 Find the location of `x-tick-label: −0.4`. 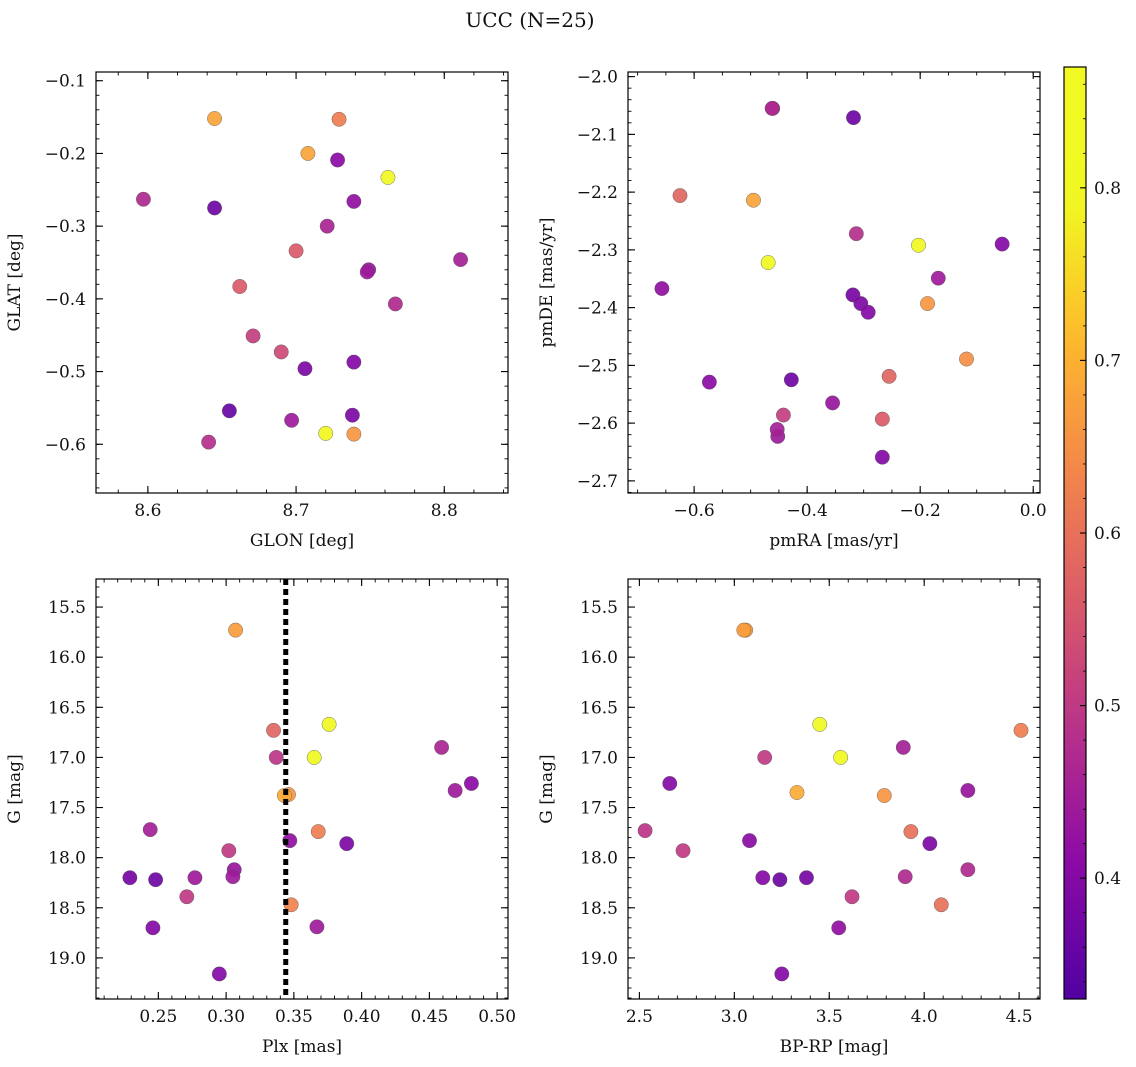

x-tick-label: −0.4 is located at coordinates (807, 511).